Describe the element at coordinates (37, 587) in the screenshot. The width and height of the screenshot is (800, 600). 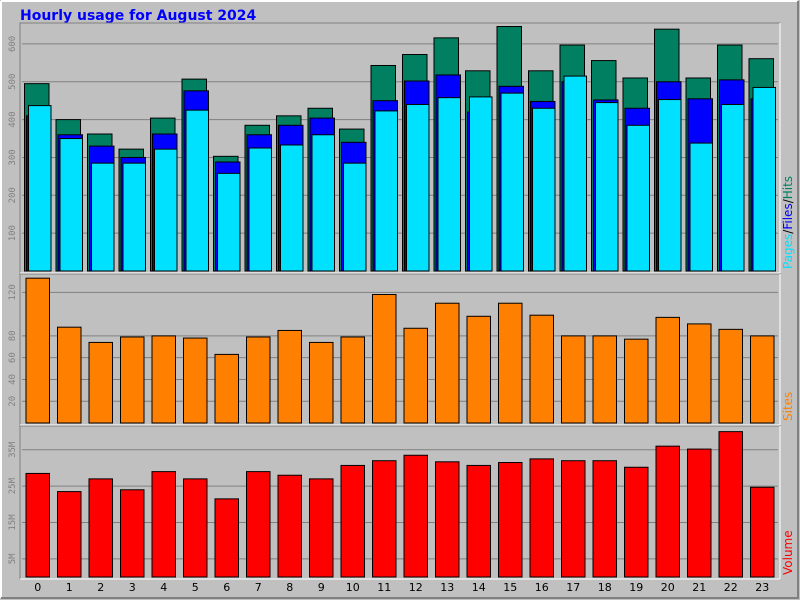
I see `x-tick-label-hour-0: 0` at that location.